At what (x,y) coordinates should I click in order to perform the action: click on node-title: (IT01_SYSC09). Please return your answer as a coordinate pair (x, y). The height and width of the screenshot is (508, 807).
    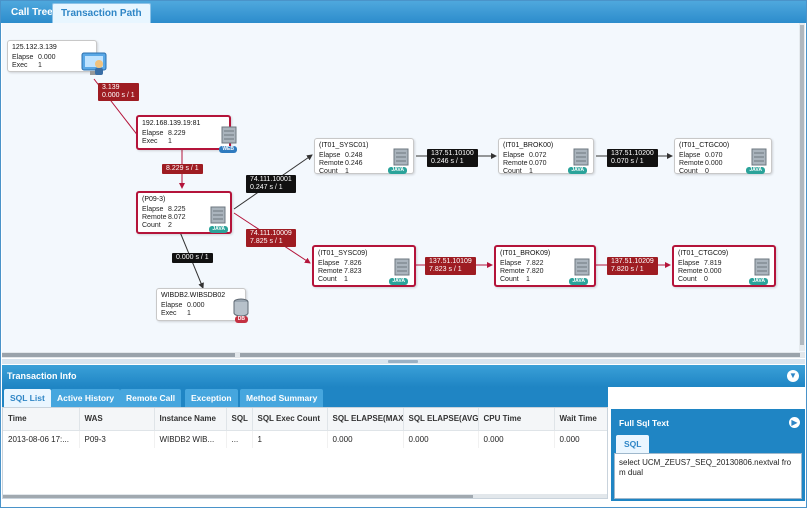
    Looking at the image, I should click on (343, 253).